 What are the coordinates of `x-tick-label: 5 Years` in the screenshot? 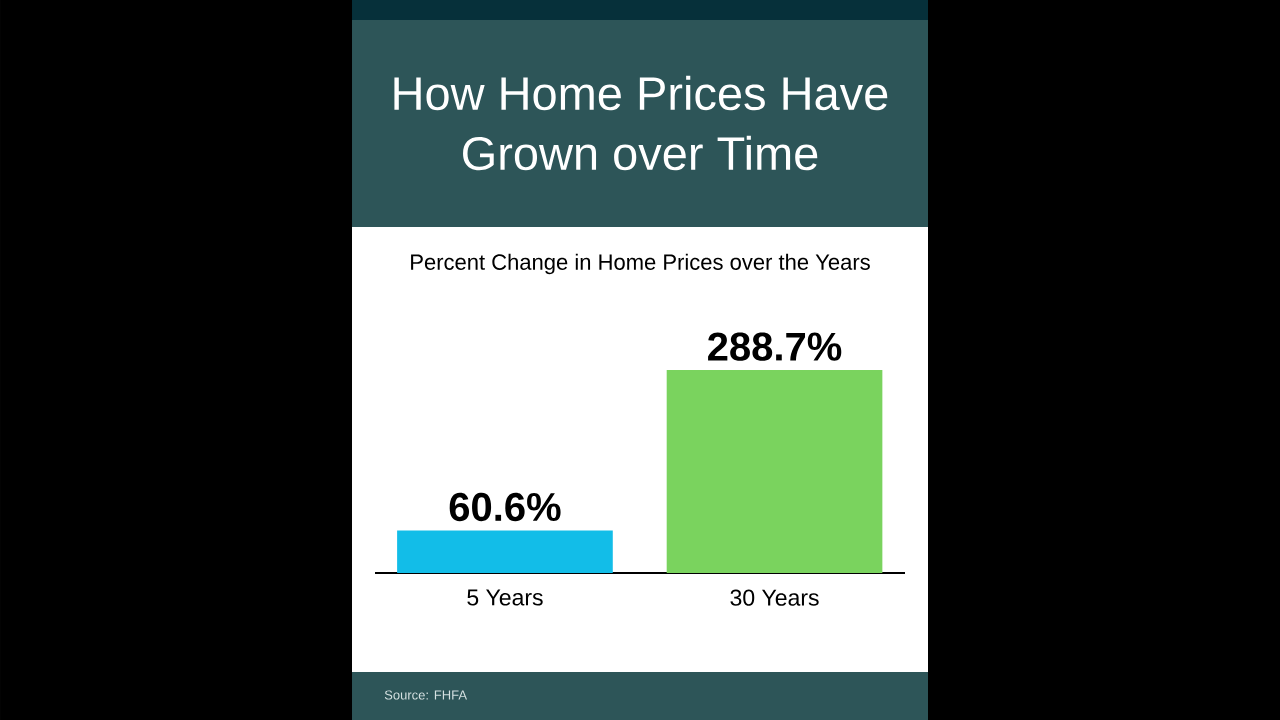 It's located at (505, 597).